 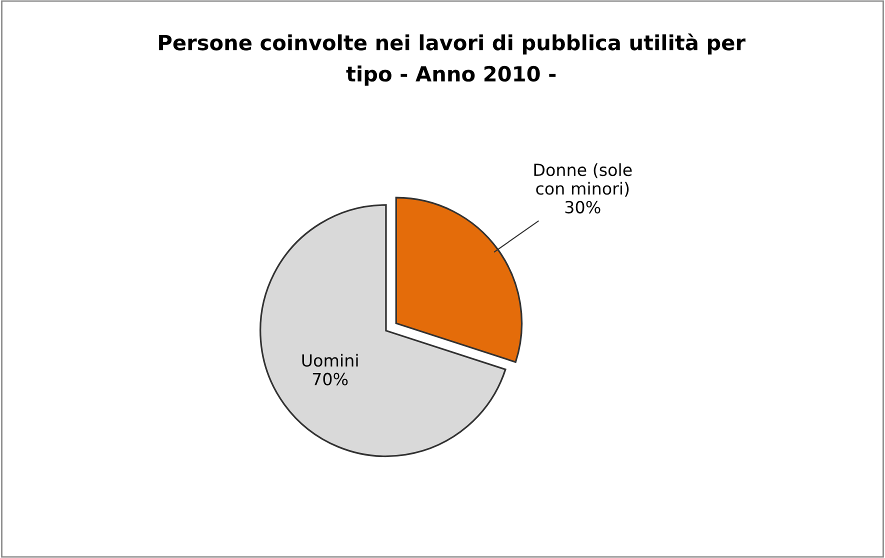 I want to click on slice-label: Donne (sole con minori), so click(x=583, y=180).